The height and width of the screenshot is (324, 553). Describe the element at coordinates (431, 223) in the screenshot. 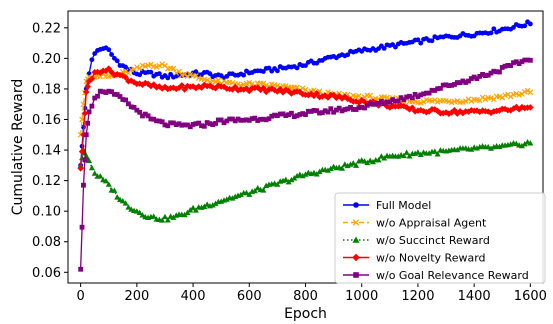

I see `legend-label: w/o Appraisal Agent` at that location.